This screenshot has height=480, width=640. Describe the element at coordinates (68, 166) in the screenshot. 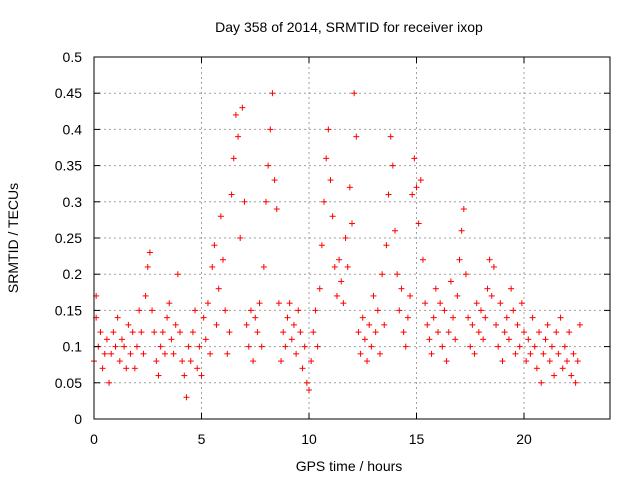

I see `y-tick-label: 0.35` at that location.